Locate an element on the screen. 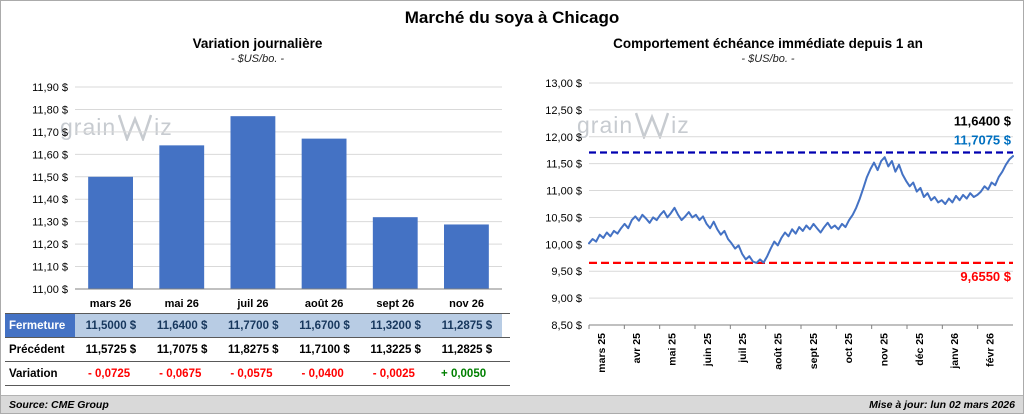 This screenshot has width=1024, height=414. price-line is located at coordinates (801, 209).